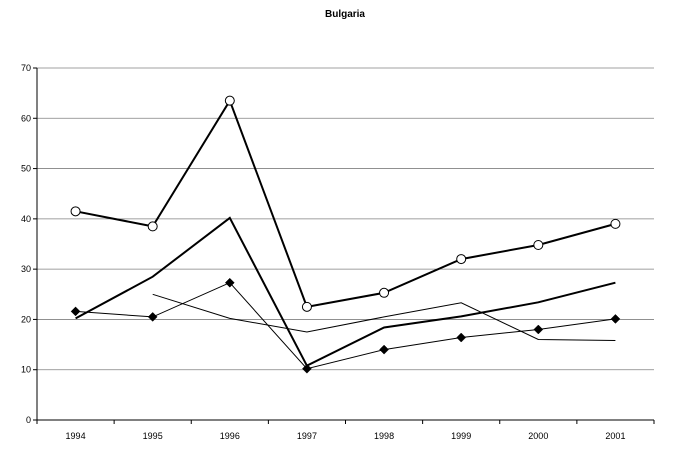 The image size is (675, 451). Describe the element at coordinates (538, 245) in the screenshot. I see `series-1-point-2000` at that location.